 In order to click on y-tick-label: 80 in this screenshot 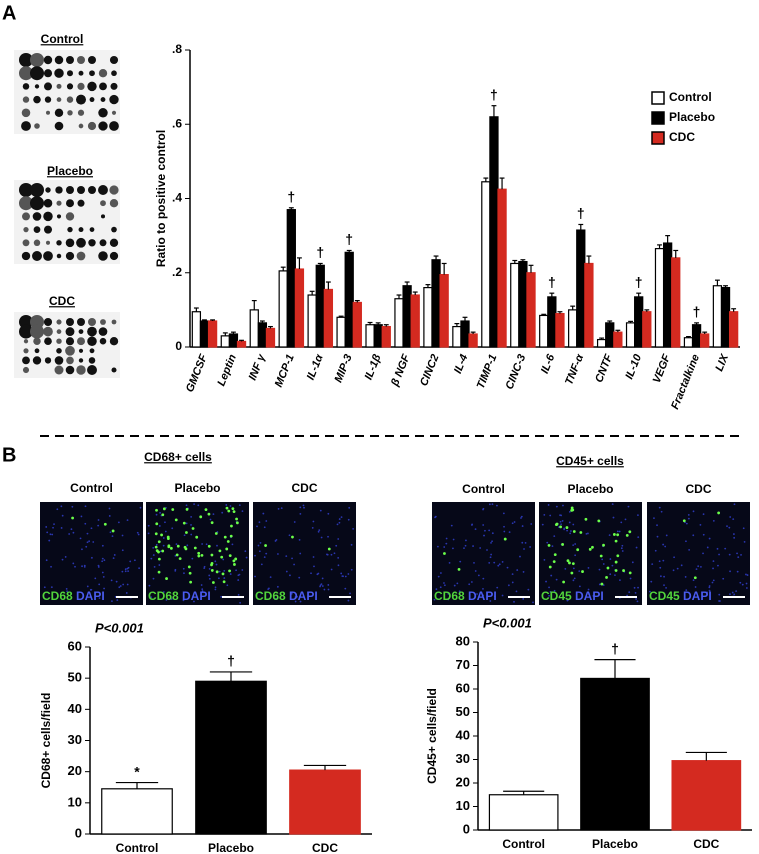, I will do `click(463, 640)`.